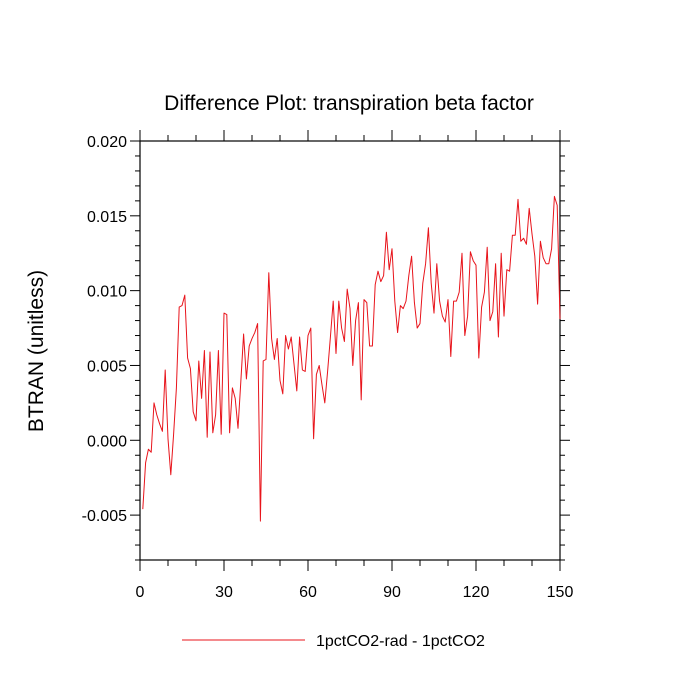  Describe the element at coordinates (476, 592) in the screenshot. I see `x-tick-label: 120` at that location.